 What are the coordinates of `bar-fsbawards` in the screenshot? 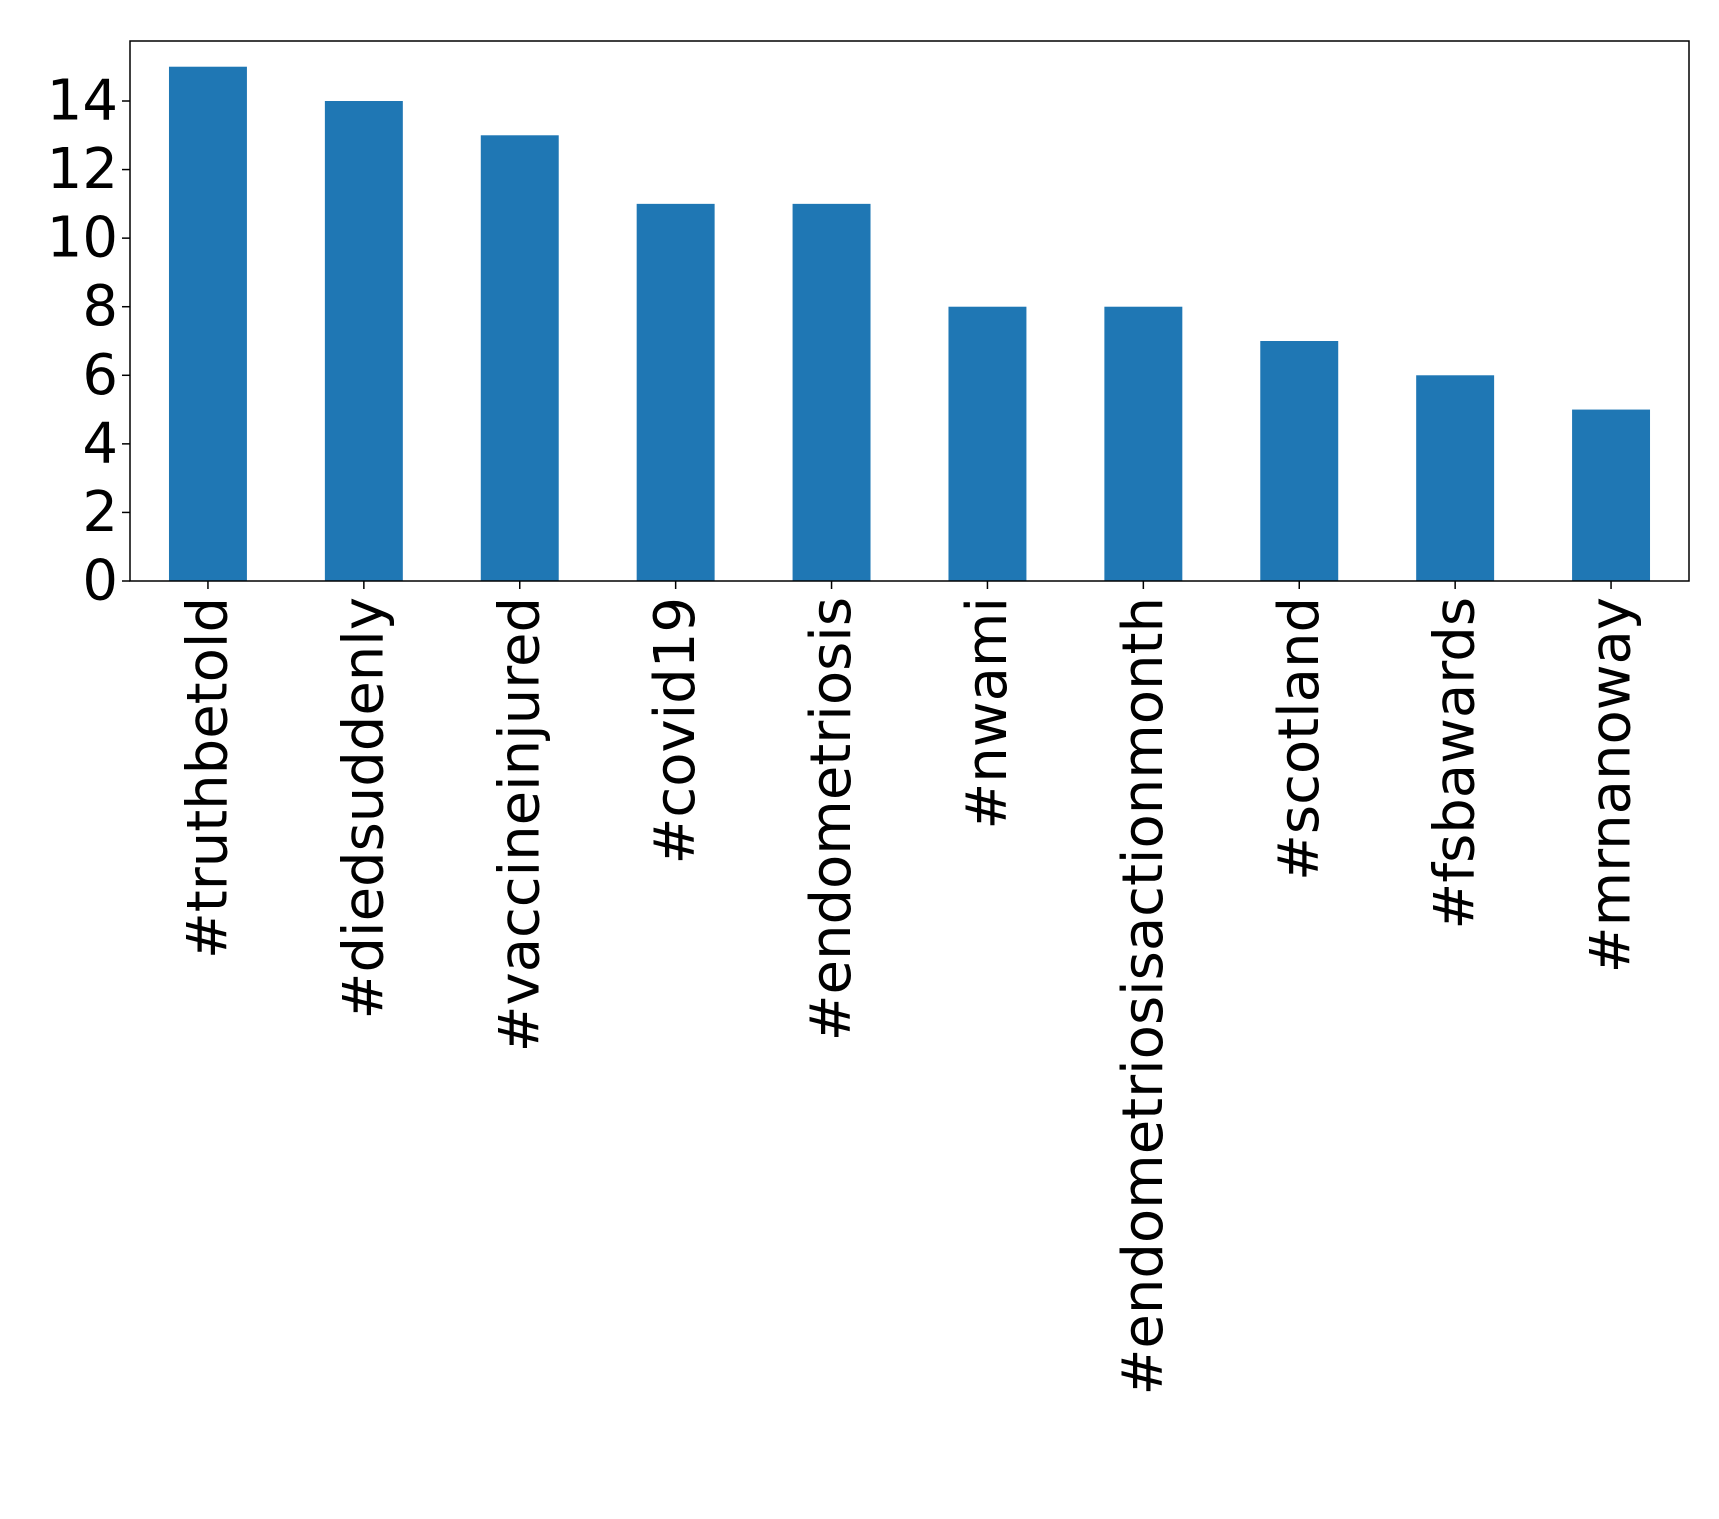 It's located at (1455, 478).